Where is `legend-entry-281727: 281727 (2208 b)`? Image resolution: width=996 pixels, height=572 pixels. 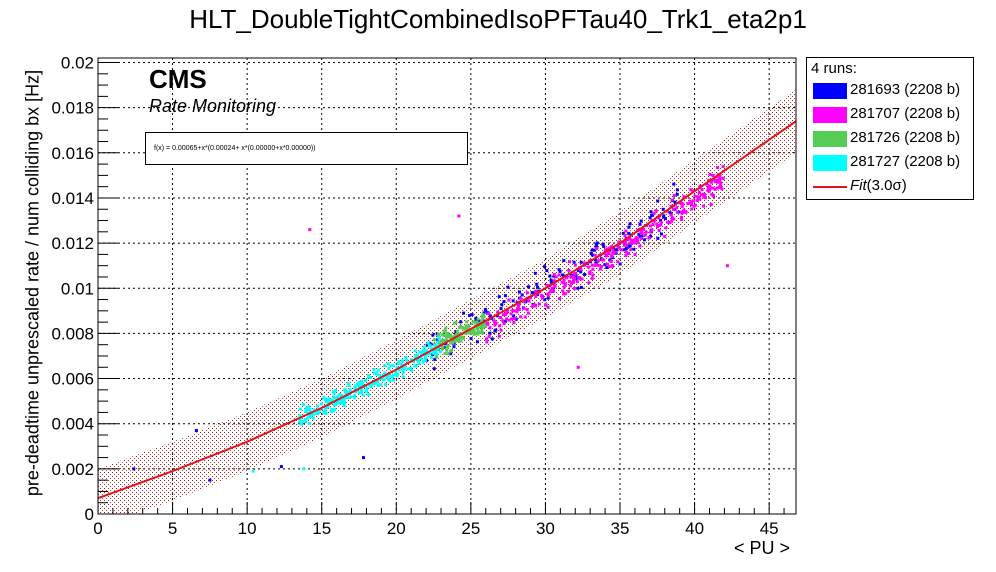
legend-entry-281727: 281727 (2208 b) is located at coordinates (891, 163).